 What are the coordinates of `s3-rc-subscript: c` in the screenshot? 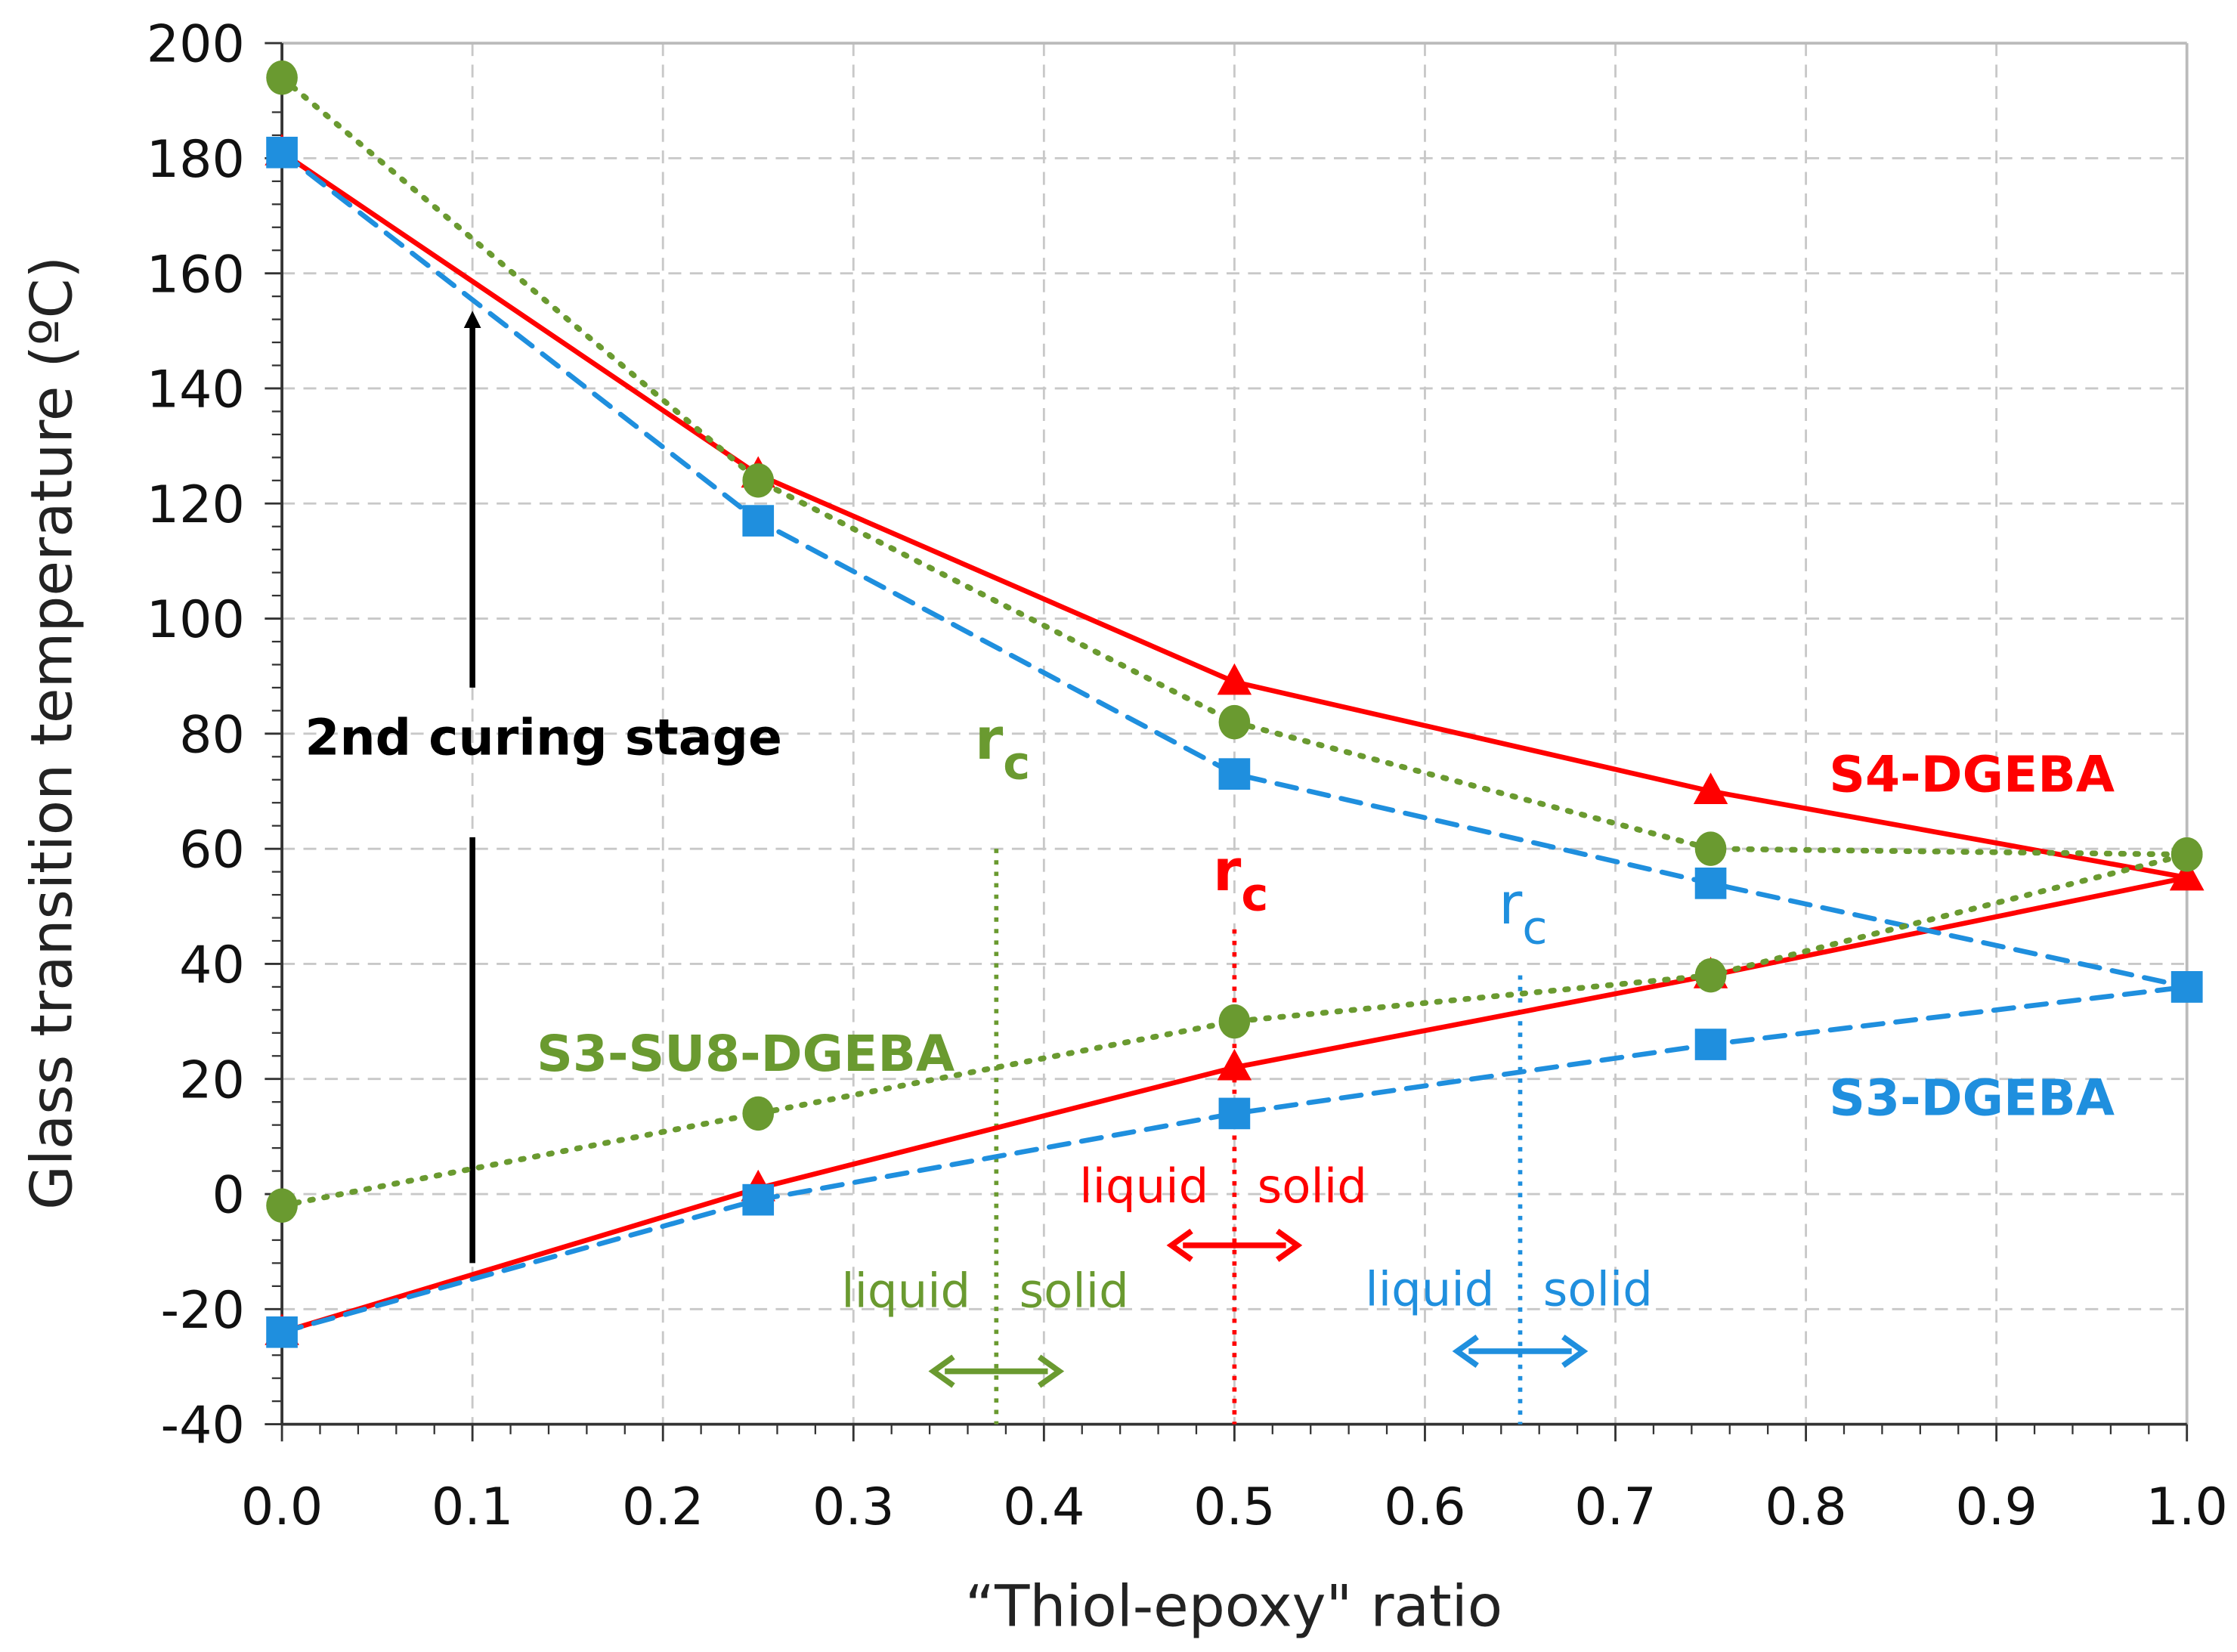 It's located at (1534, 928).